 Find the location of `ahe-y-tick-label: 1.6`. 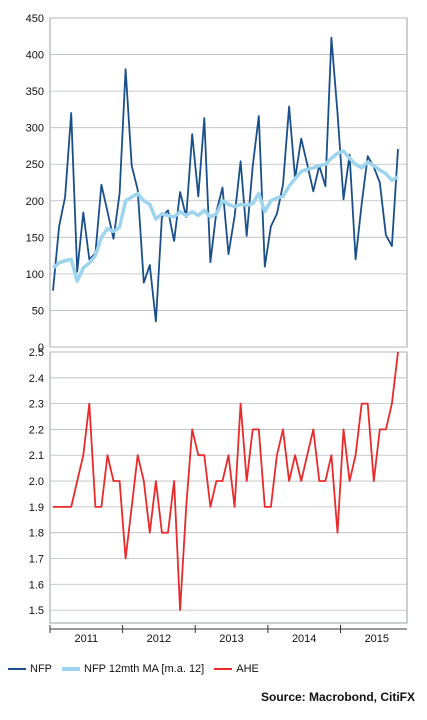

ahe-y-tick-label: 1.6 is located at coordinates (36, 585).